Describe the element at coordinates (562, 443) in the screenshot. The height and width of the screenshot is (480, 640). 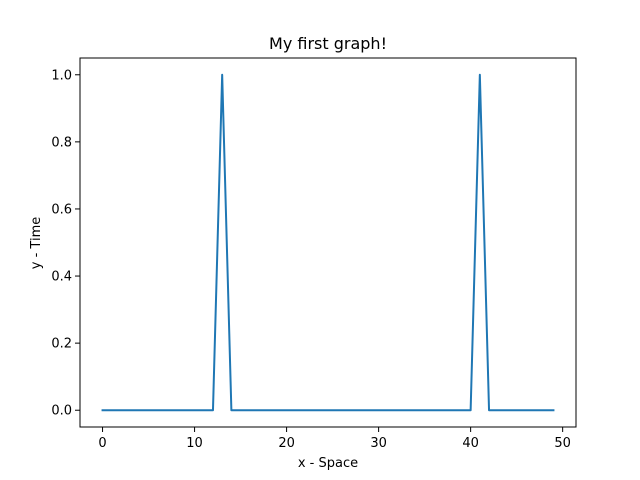
I see `x-tick-label: 50` at that location.